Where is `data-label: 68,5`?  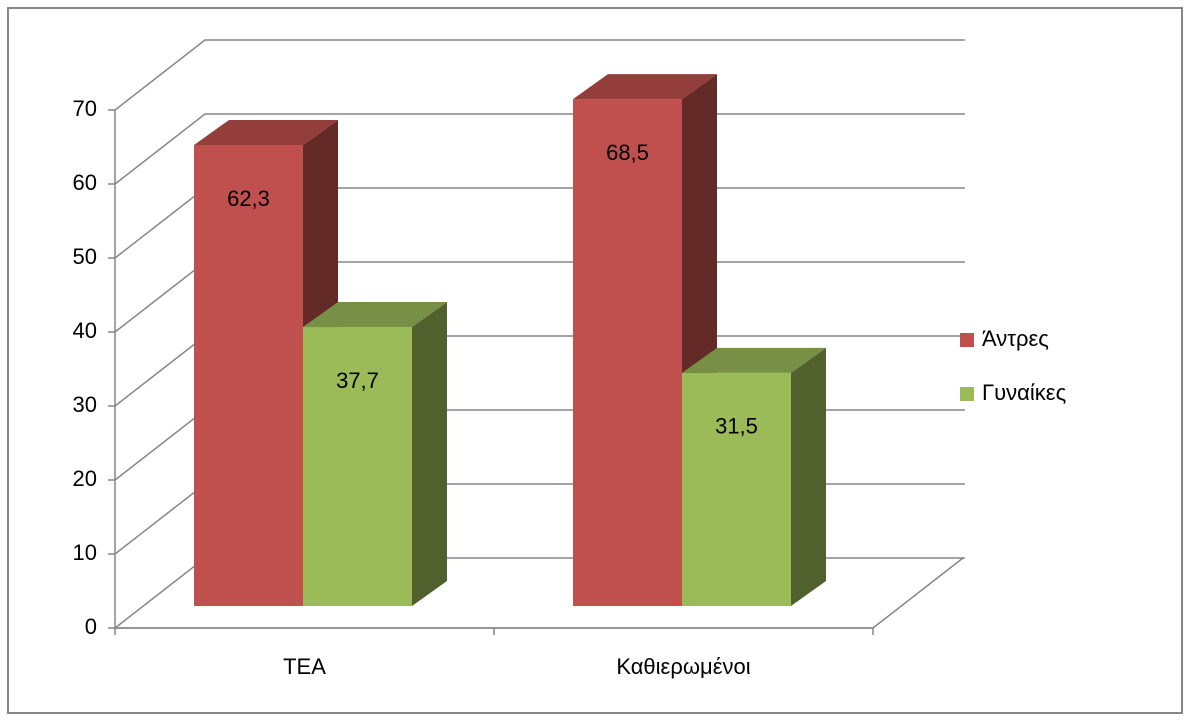
data-label: 68,5 is located at coordinates (627, 152).